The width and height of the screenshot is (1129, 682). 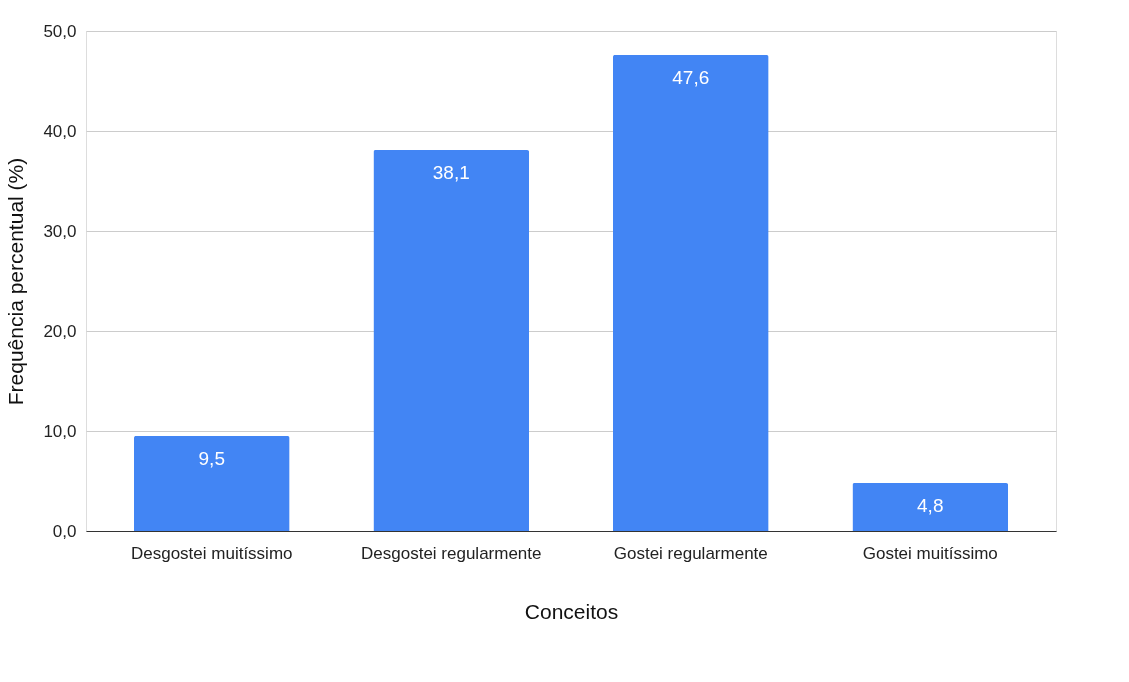 What do you see at coordinates (571, 611) in the screenshot?
I see `x-axis-title: Conceitos` at bounding box center [571, 611].